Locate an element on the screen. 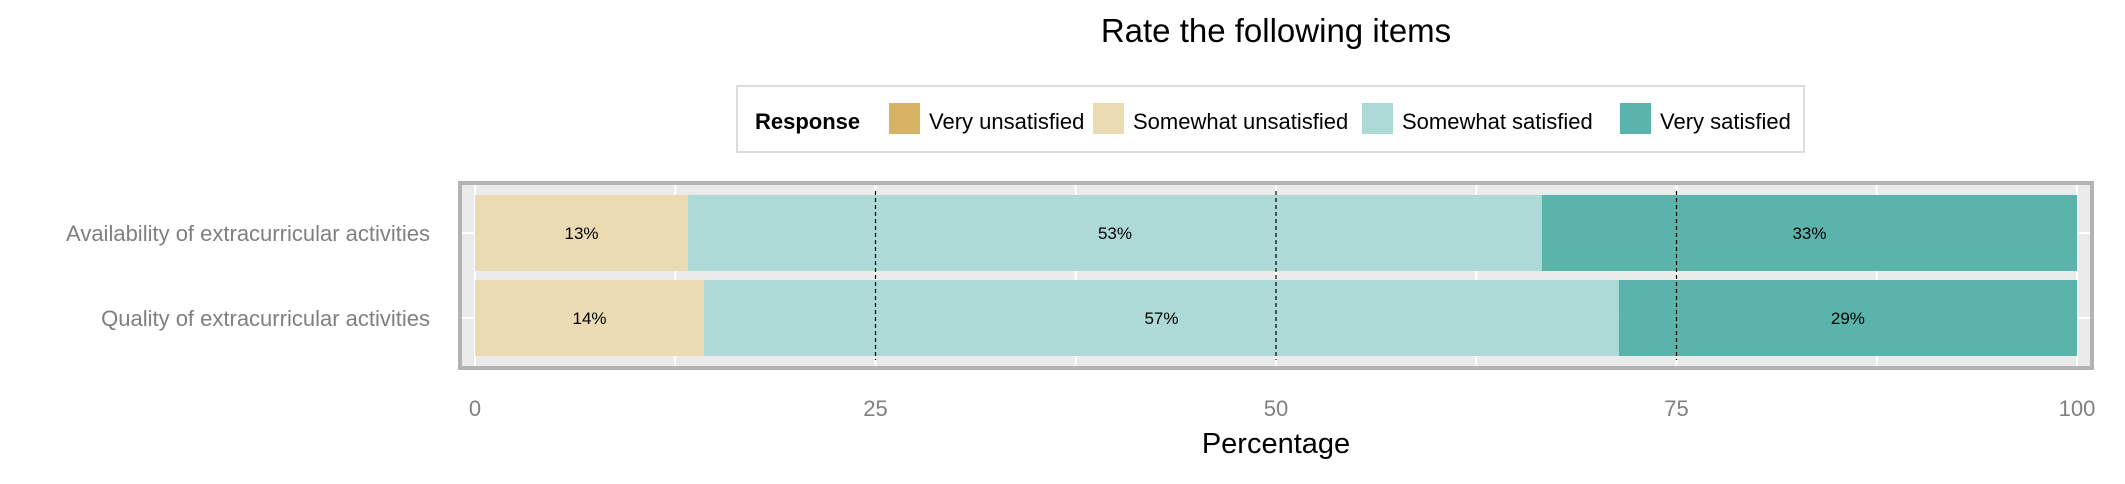  x-tick-label: 100 is located at coordinates (2077, 408).